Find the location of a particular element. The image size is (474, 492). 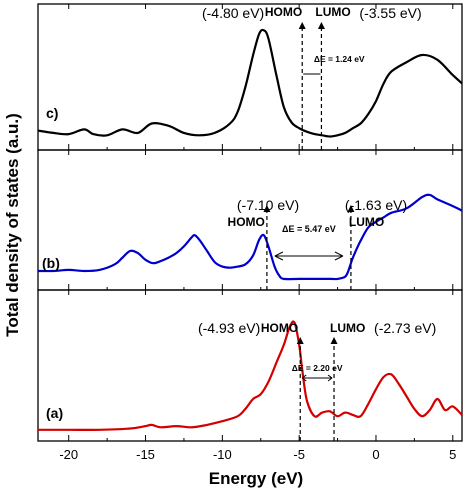

lumo-label-2: LUMO is located at coordinates (347, 328).